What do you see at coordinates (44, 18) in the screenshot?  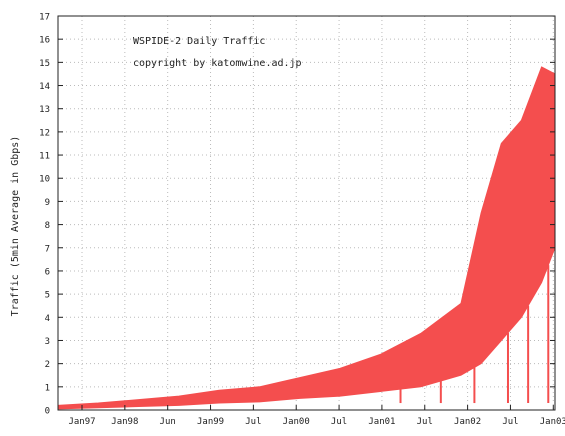 I see `y-tick-label: 17` at bounding box center [44, 18].